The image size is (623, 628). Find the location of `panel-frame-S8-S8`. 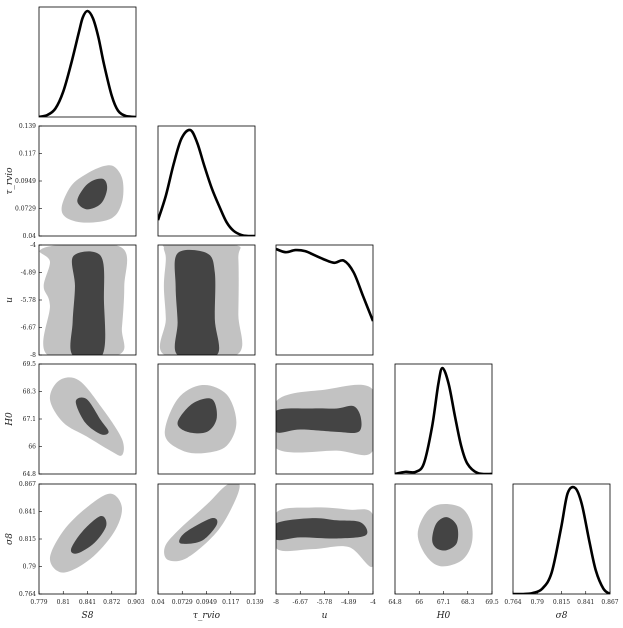

panel-frame-S8-S8 is located at coordinates (87, 62).